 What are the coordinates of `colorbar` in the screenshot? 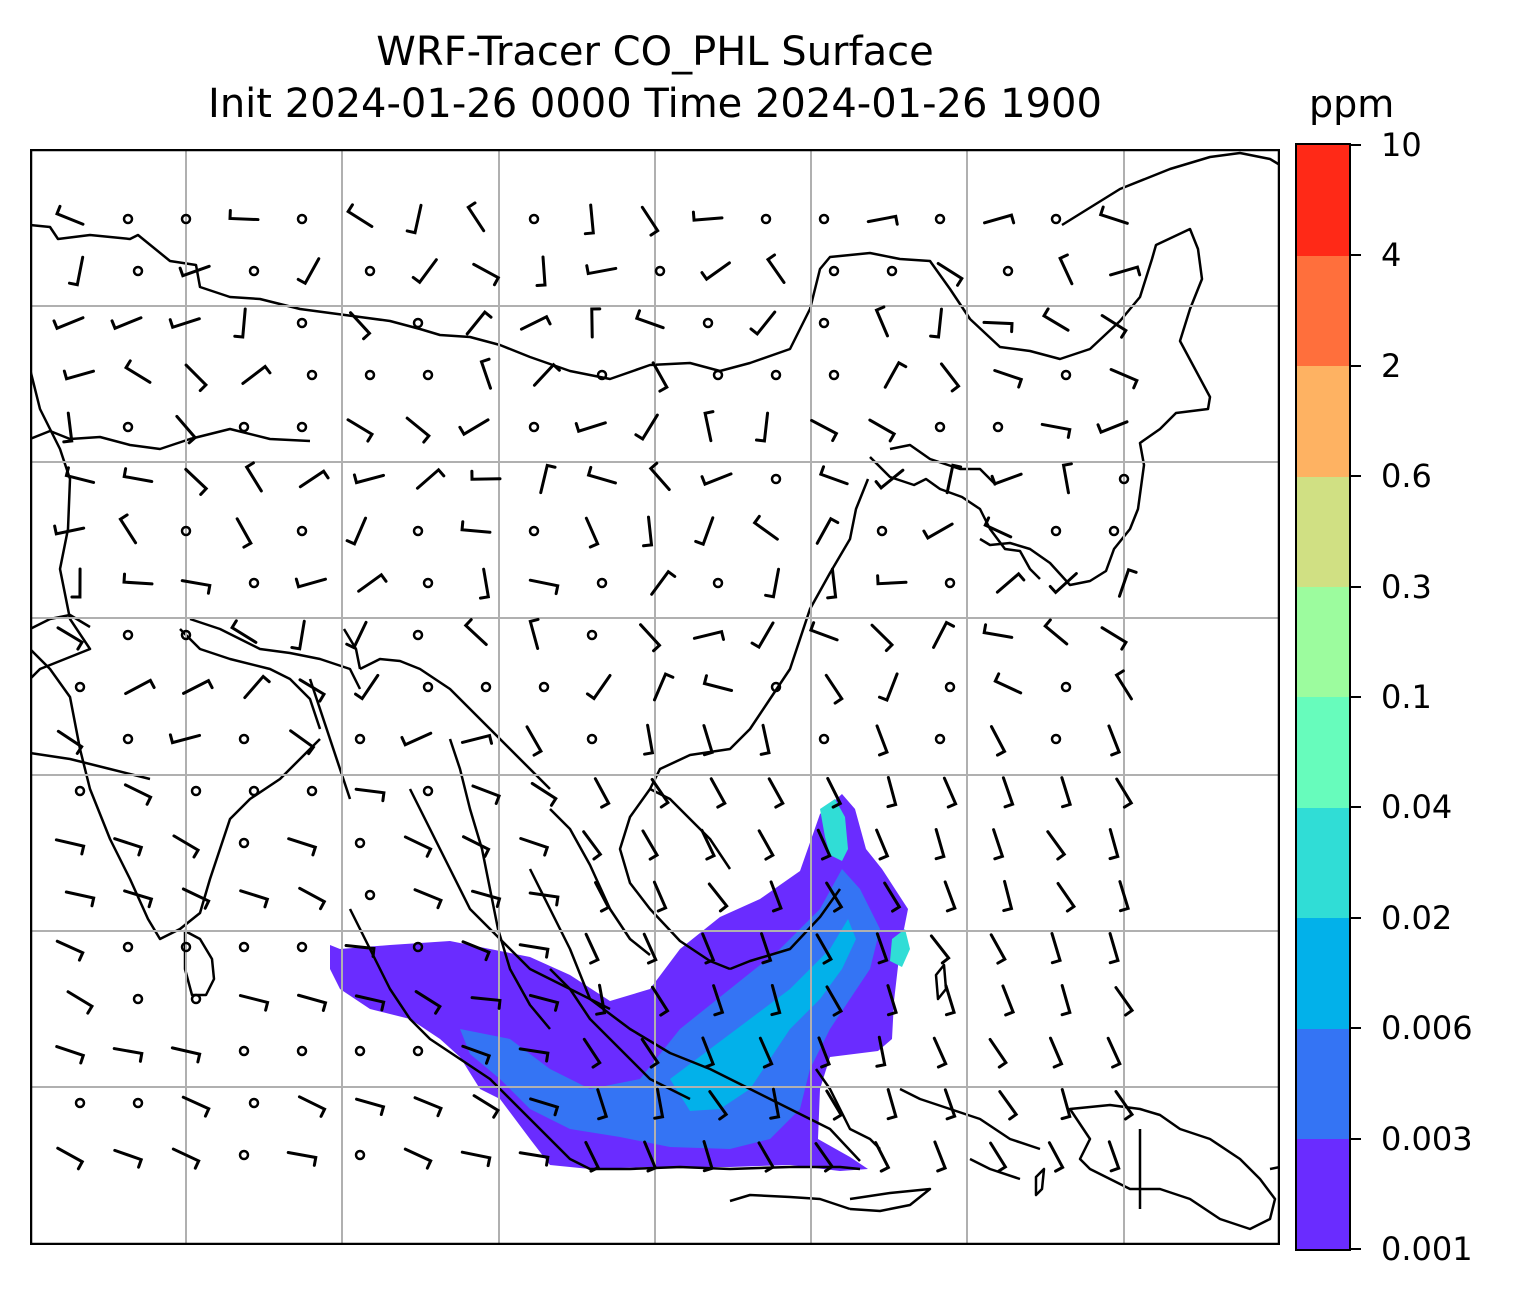 It's located at (1323, 697).